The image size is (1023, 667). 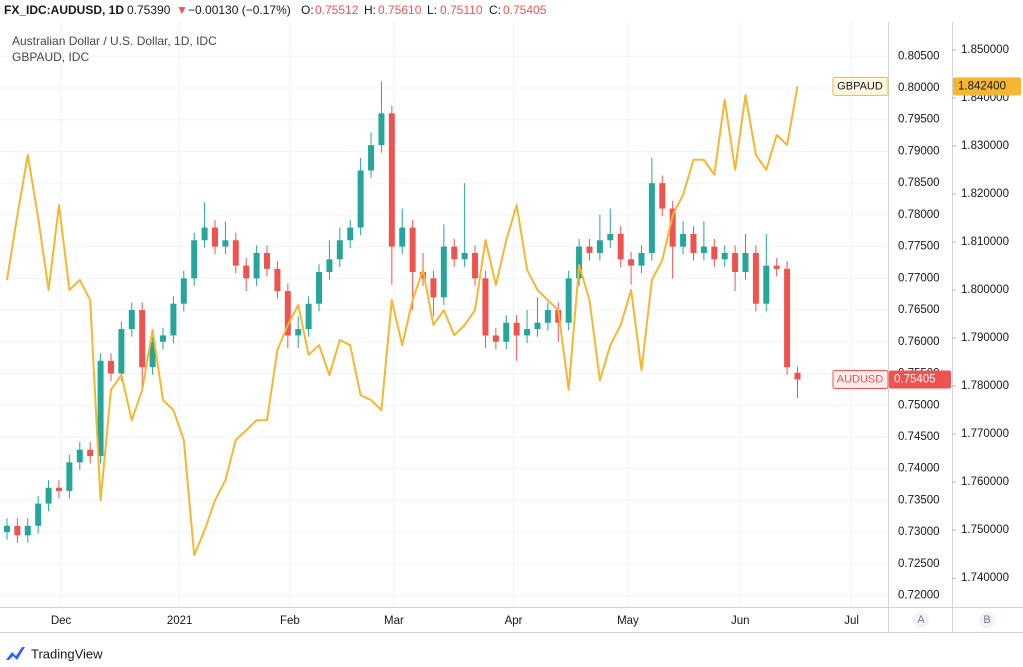 What do you see at coordinates (370, 10) in the screenshot?
I see `h-label: H:` at bounding box center [370, 10].